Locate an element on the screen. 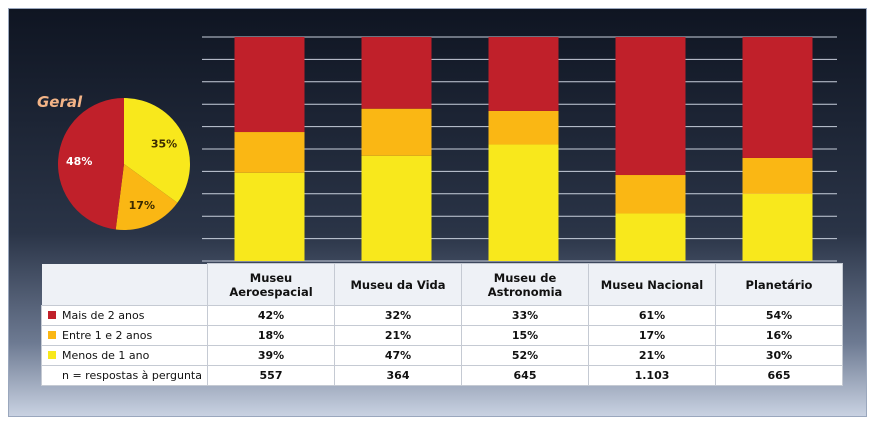 Image resolution: width=875 pixels, height=425 pixels. pie-title: Geral is located at coordinates (60, 102).